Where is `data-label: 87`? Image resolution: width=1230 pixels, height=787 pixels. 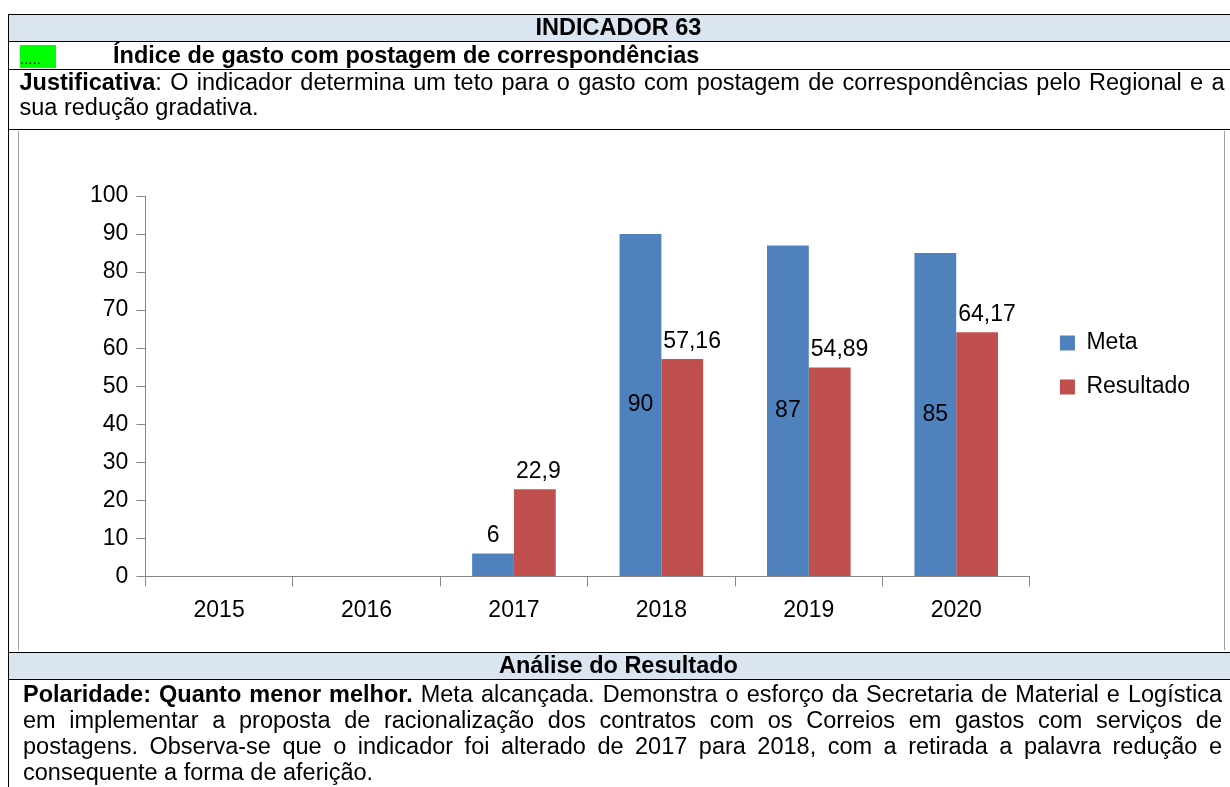
data-label: 87 is located at coordinates (788, 409).